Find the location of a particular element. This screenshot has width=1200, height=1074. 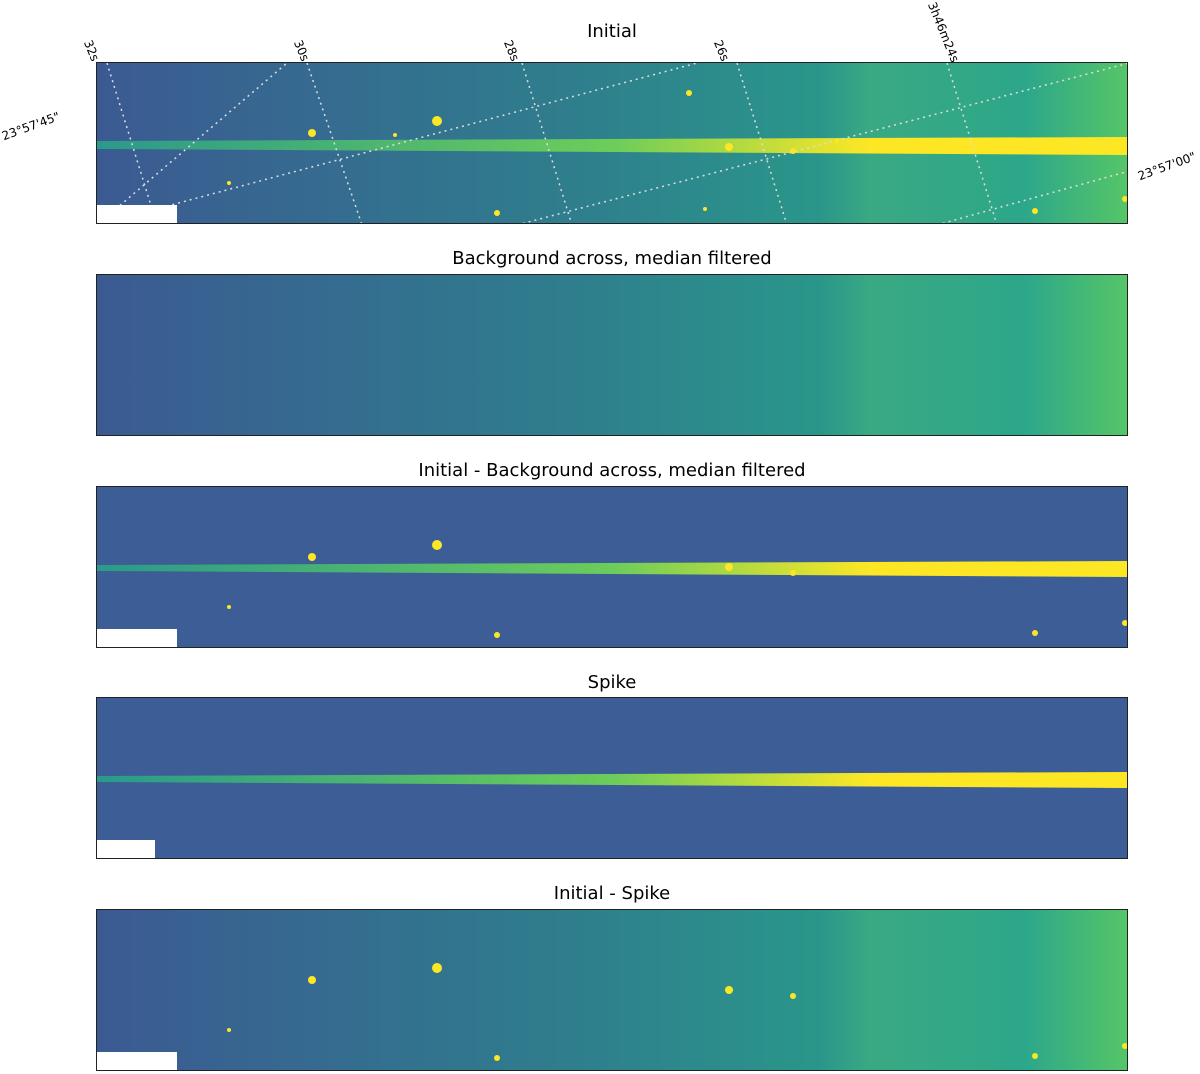

image-panel-initial is located at coordinates (612, 143).